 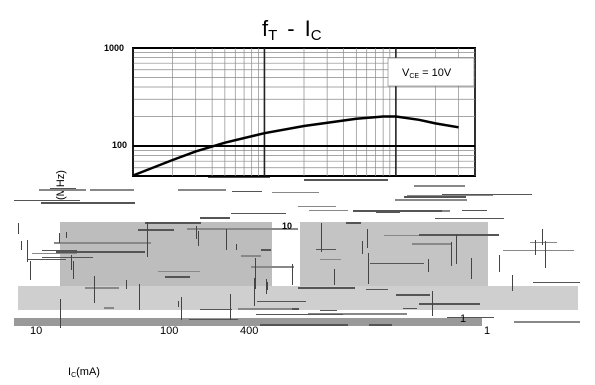 What do you see at coordinates (435, 73) in the screenshot?
I see `legend-rest: = 10V` at bounding box center [435, 73].